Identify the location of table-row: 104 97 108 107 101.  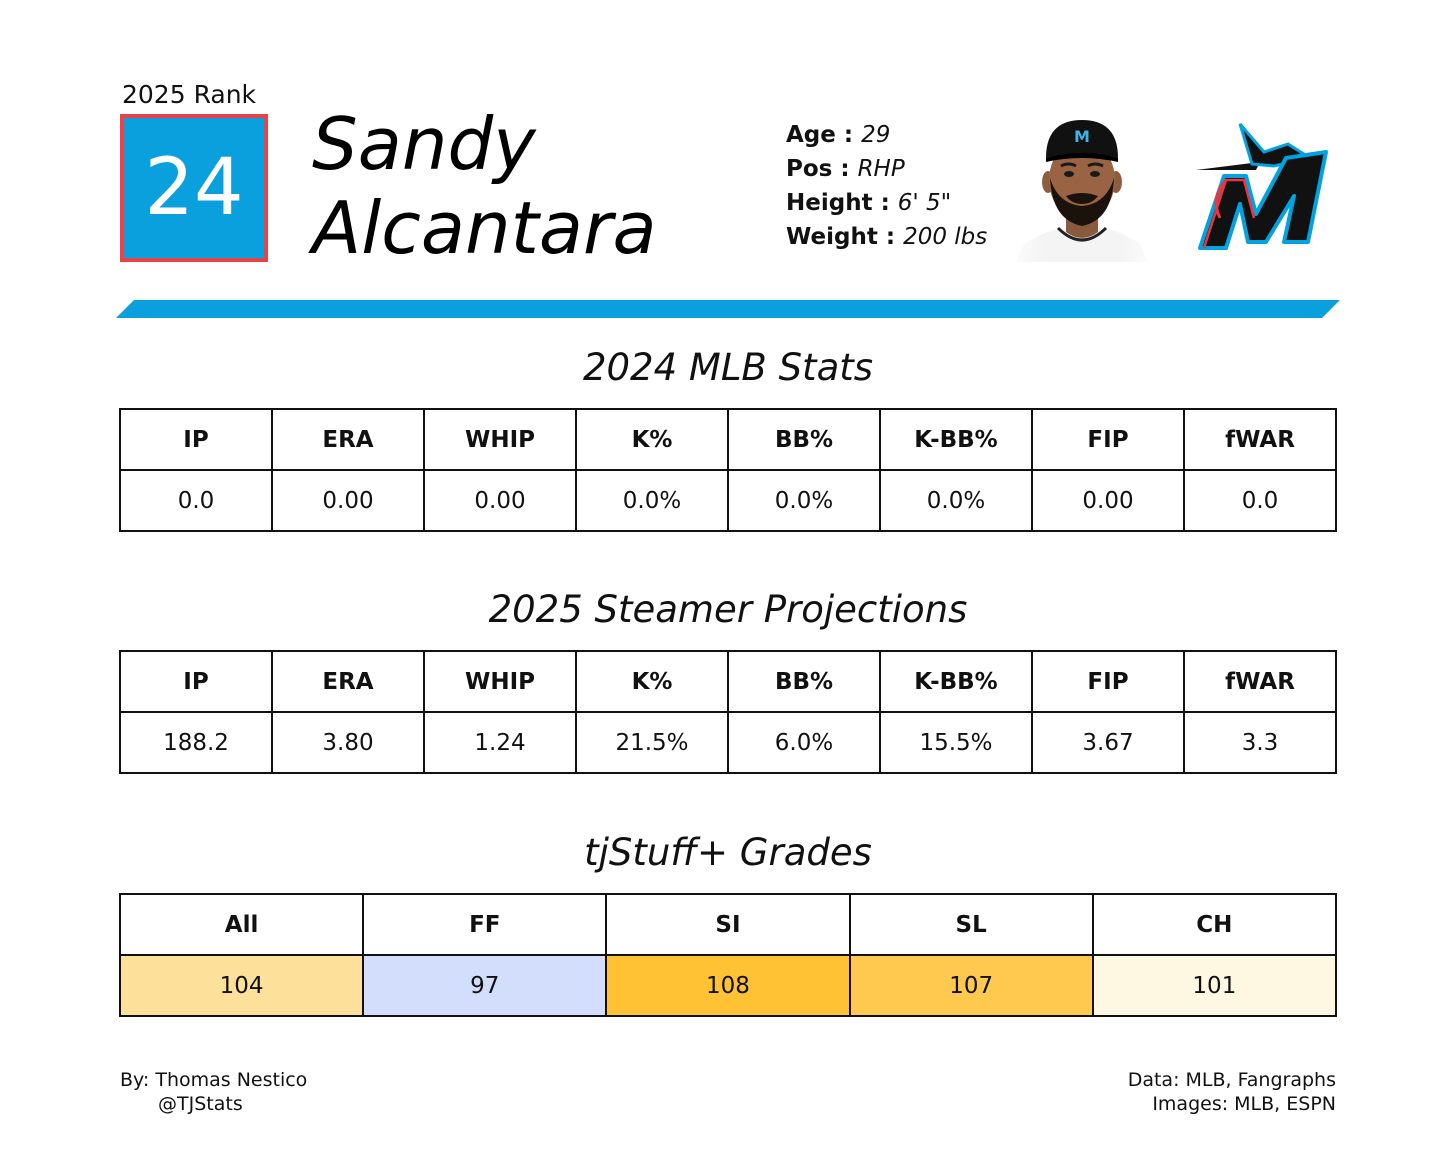
(728, 985).